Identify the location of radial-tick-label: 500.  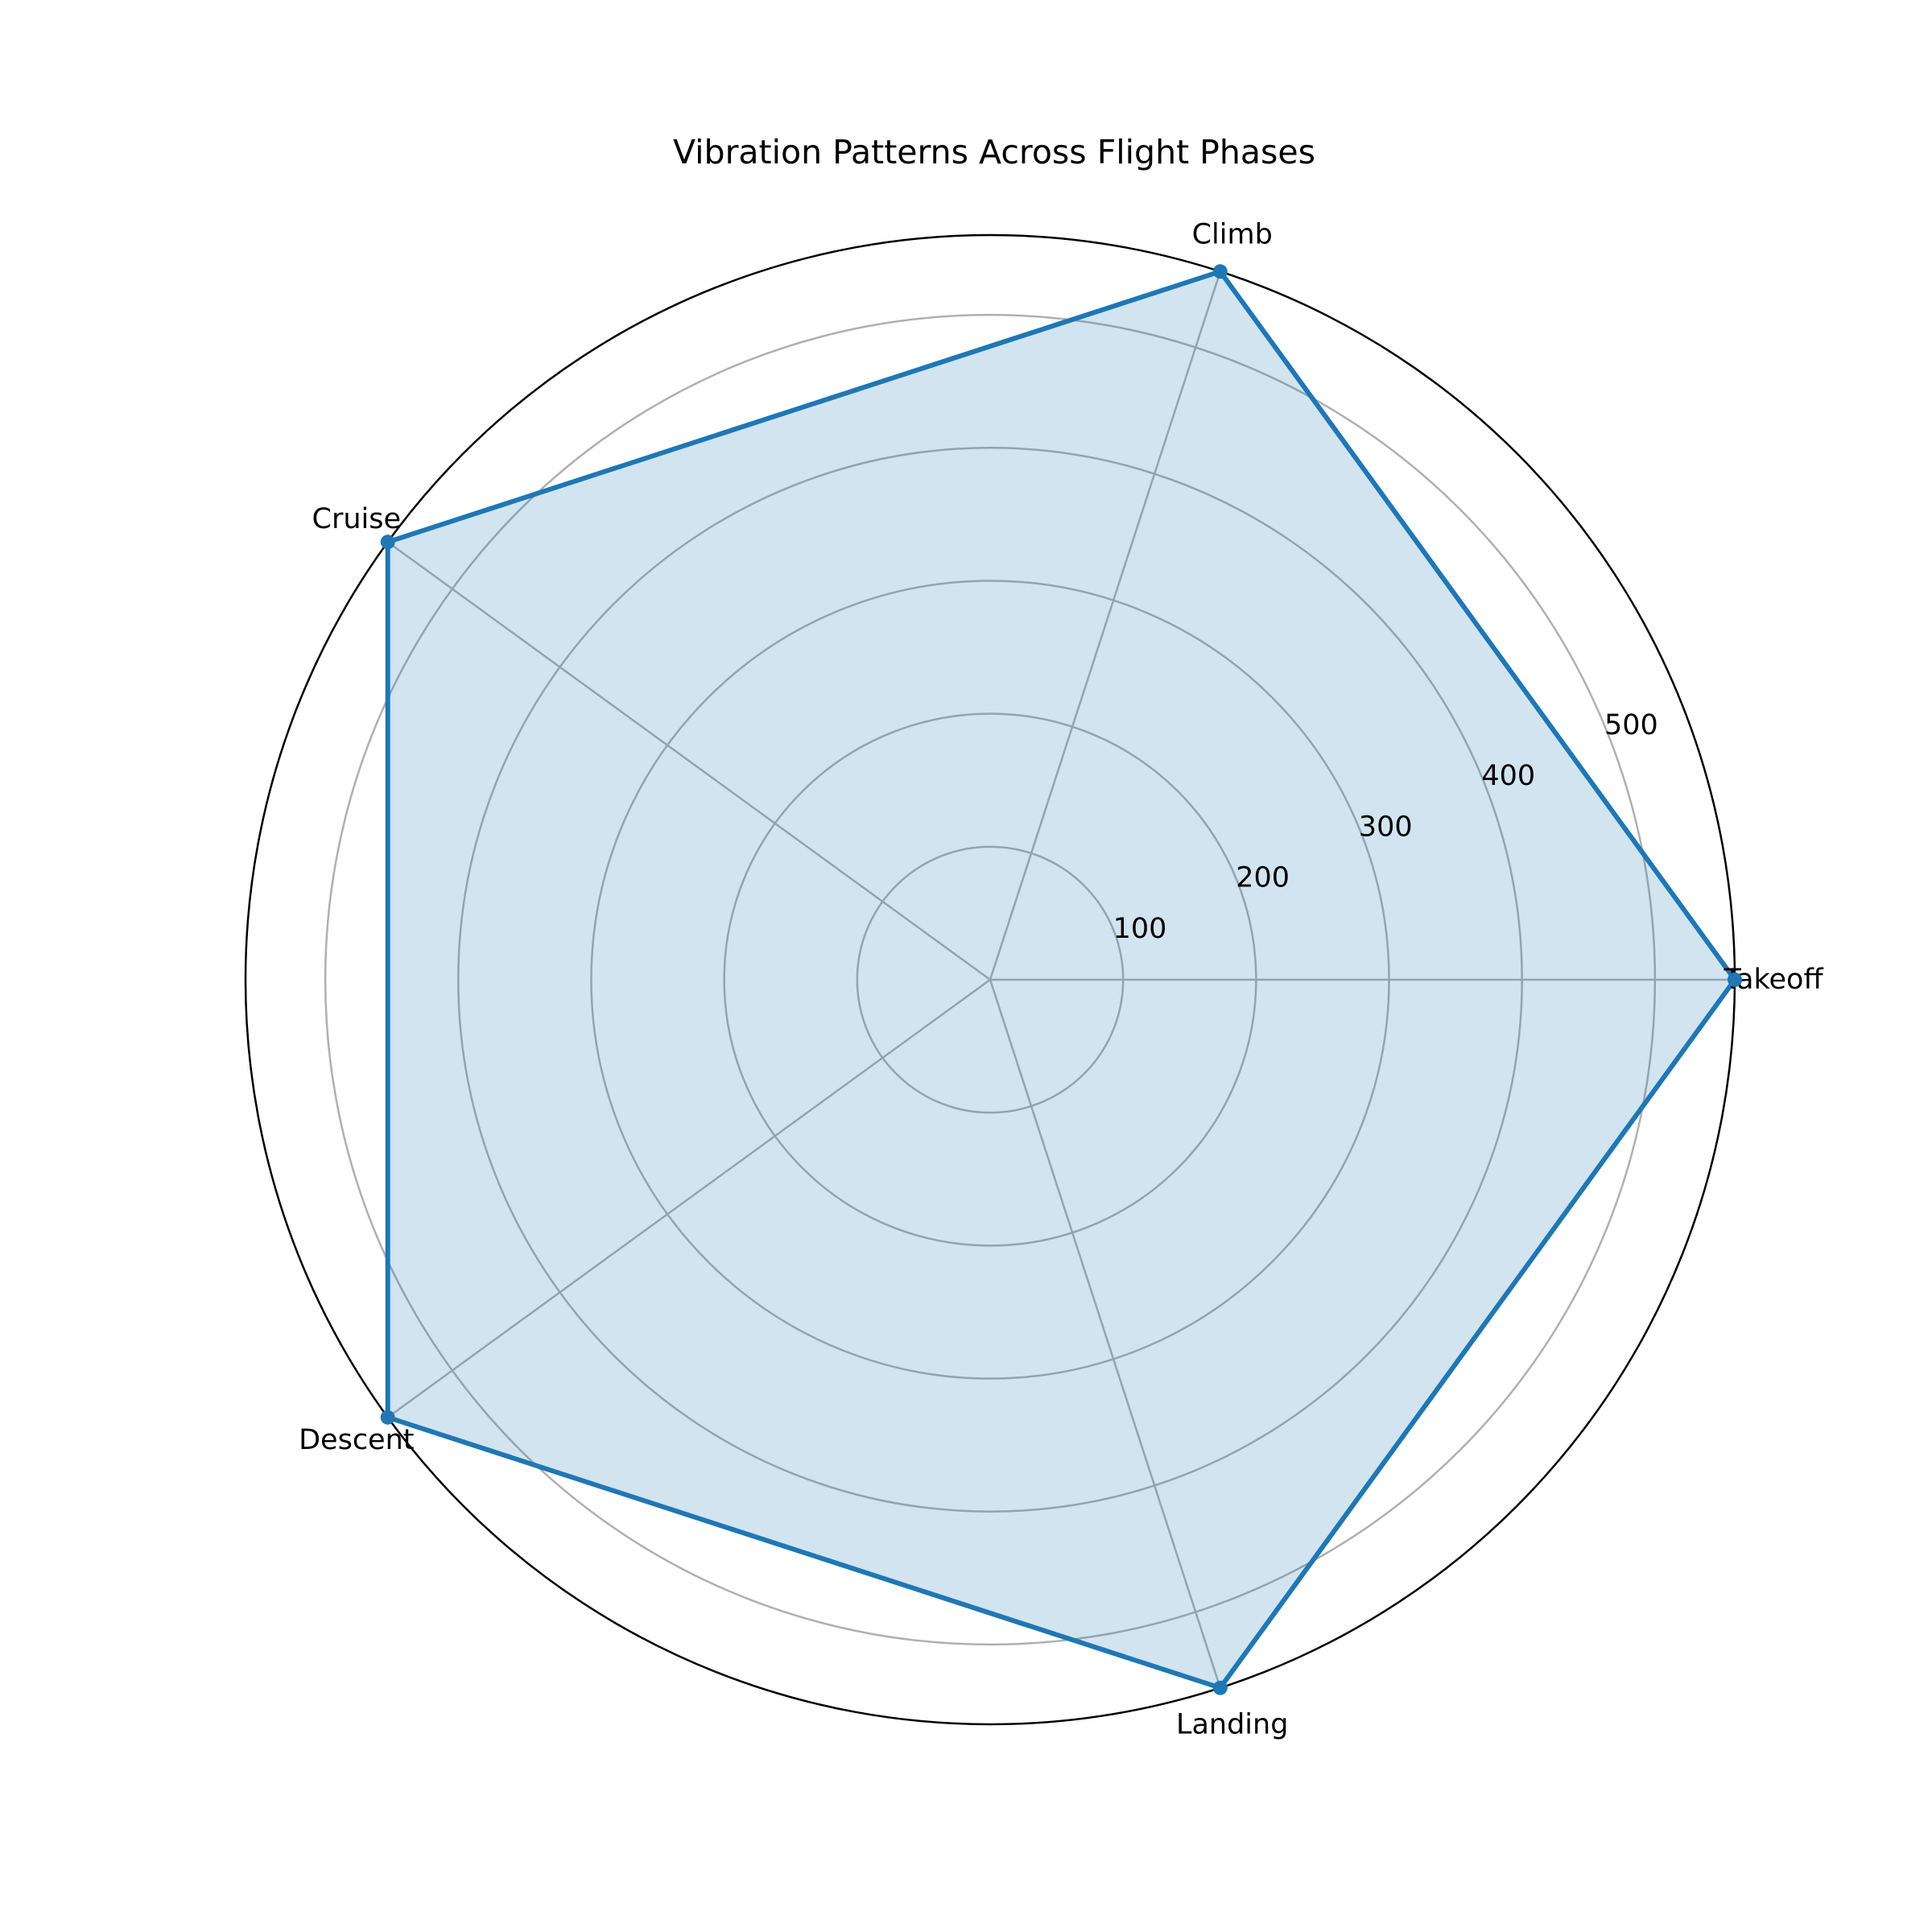
(1631, 725).